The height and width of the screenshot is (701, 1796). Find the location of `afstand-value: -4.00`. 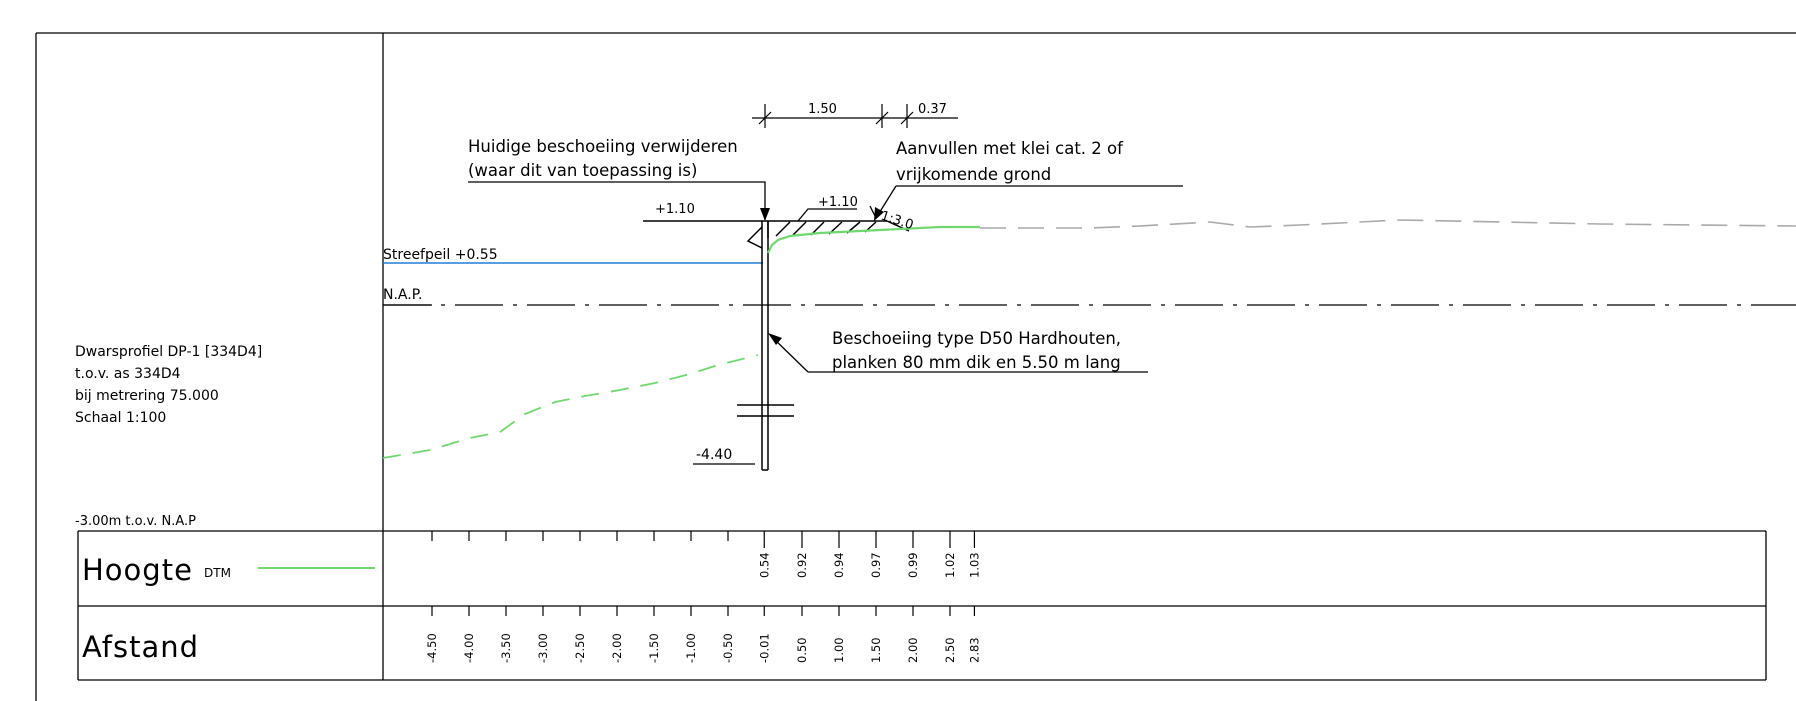

afstand-value: -4.00 is located at coordinates (469, 648).